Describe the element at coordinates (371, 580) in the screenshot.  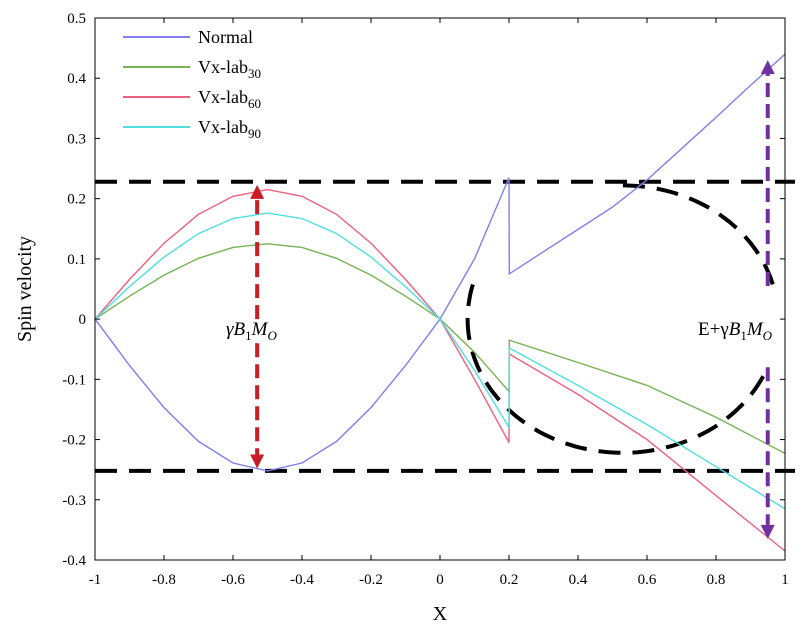
I see `x-tick-label: -0.2` at that location.